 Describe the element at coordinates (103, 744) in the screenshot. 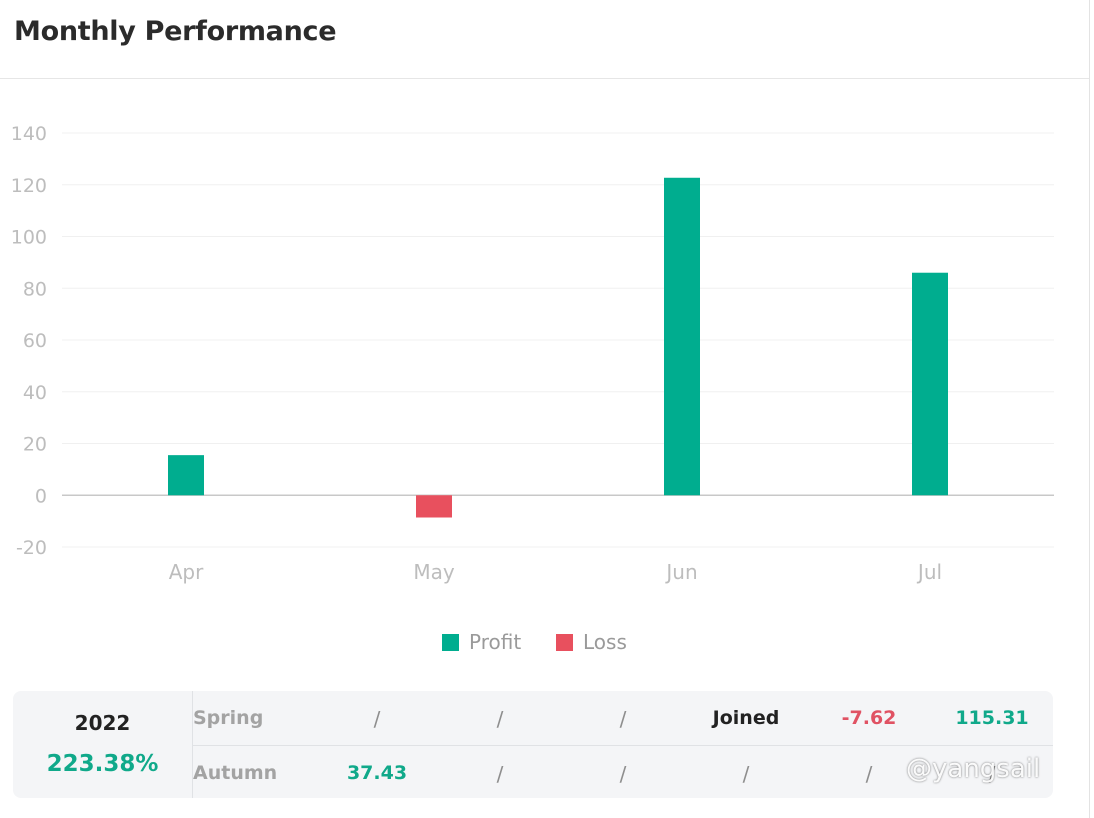

I see `summary-year-cell: 2022 223.38%` at that location.